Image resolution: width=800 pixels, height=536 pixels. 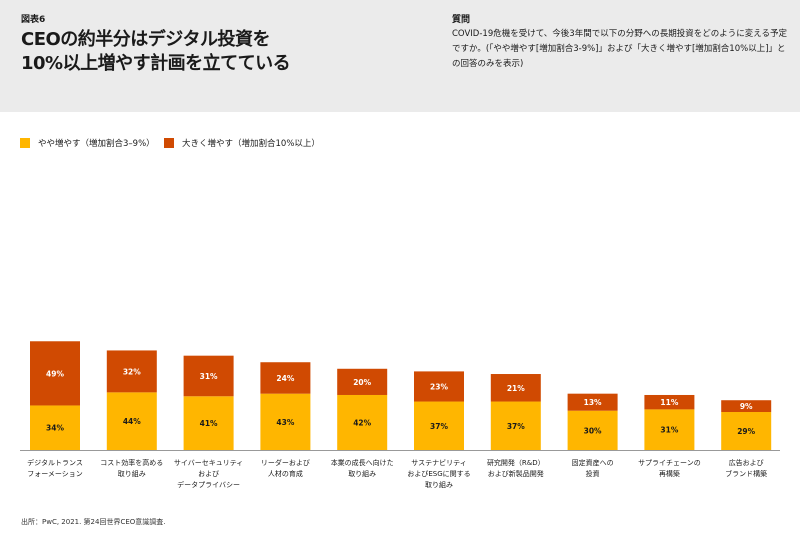 What do you see at coordinates (593, 462) in the screenshot?
I see `category-label-7-line-0: 固定資産への` at bounding box center [593, 462].